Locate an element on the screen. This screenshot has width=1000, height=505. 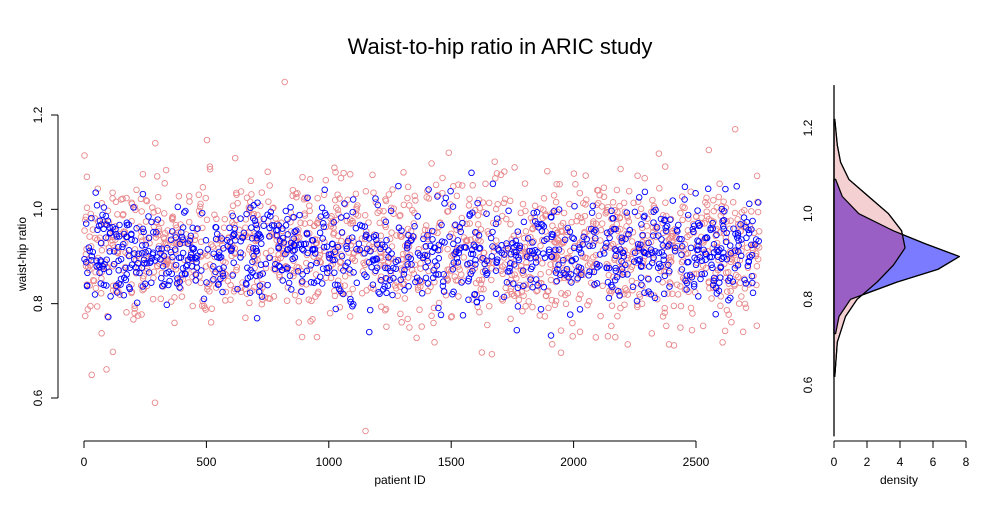
scatter-x-tick-label: 2000 is located at coordinates (573, 462).